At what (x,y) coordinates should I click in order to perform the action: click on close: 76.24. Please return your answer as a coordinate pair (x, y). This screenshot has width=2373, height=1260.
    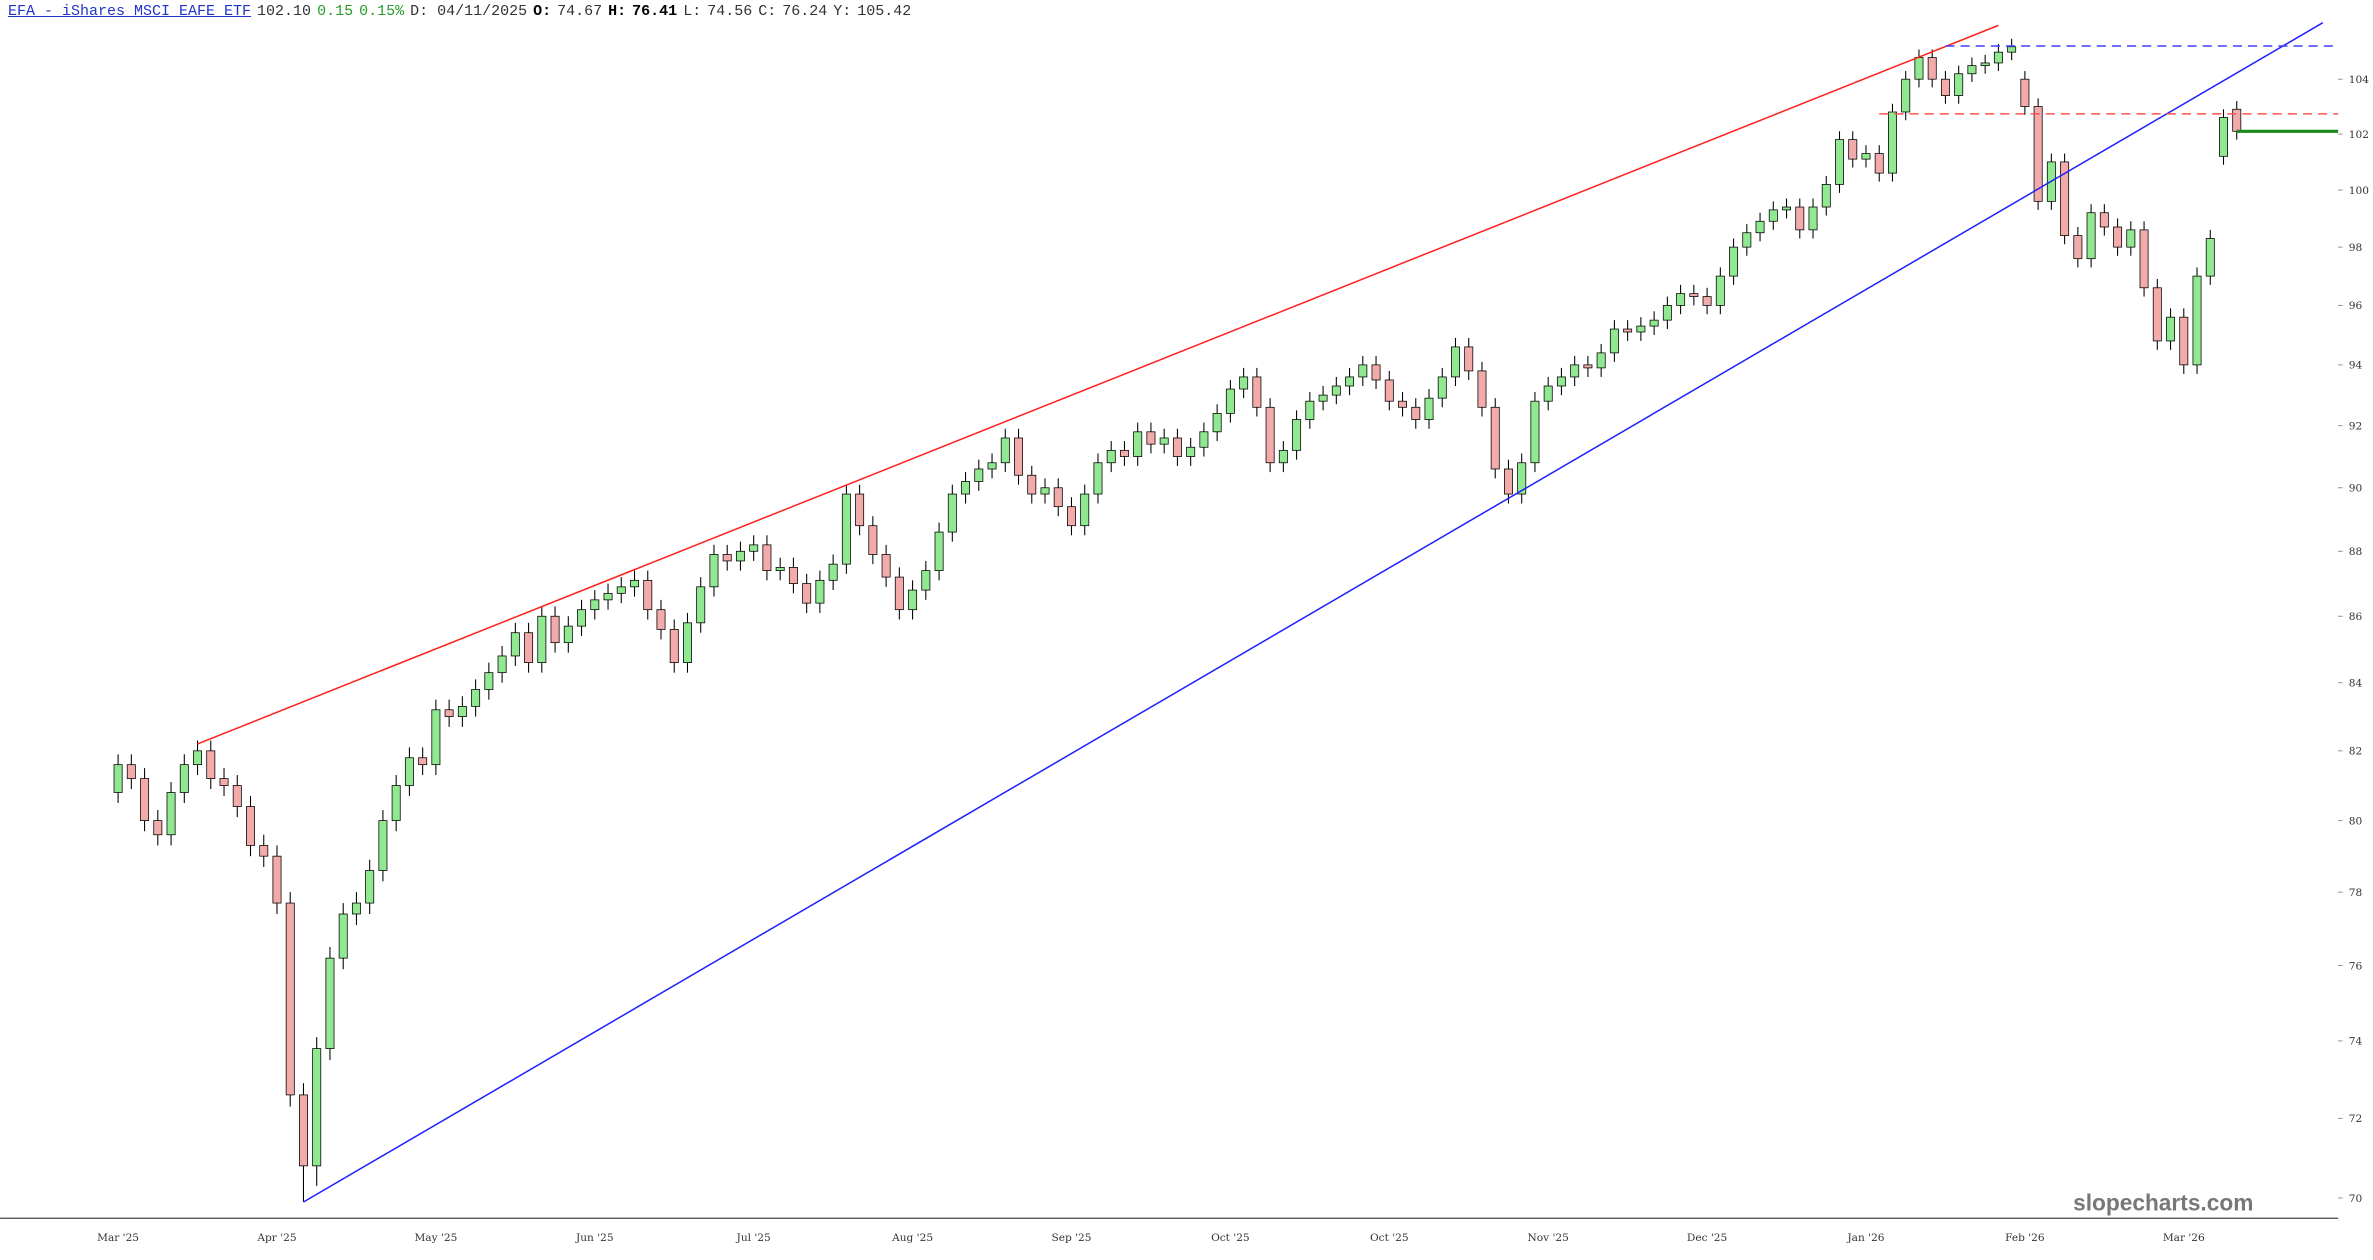
    Looking at the image, I should click on (805, 11).